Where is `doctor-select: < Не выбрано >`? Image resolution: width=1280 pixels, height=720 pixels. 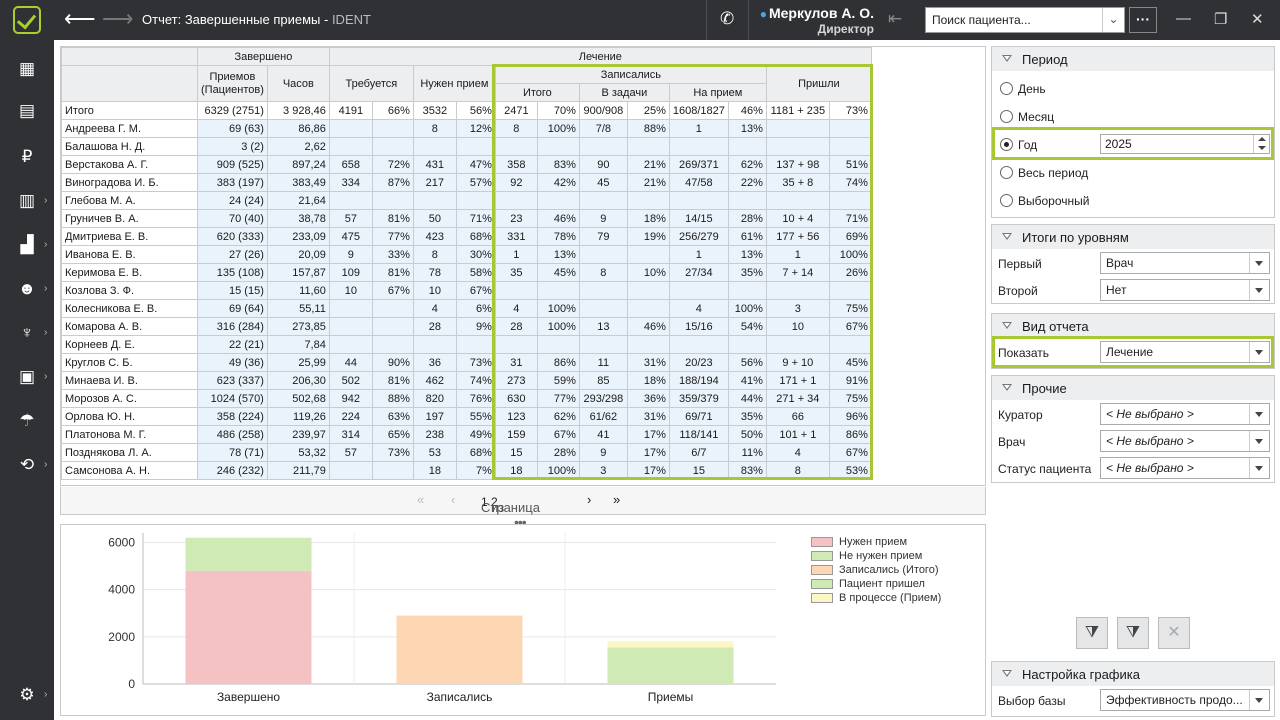
doctor-select: < Не выбрано > is located at coordinates (1185, 441).